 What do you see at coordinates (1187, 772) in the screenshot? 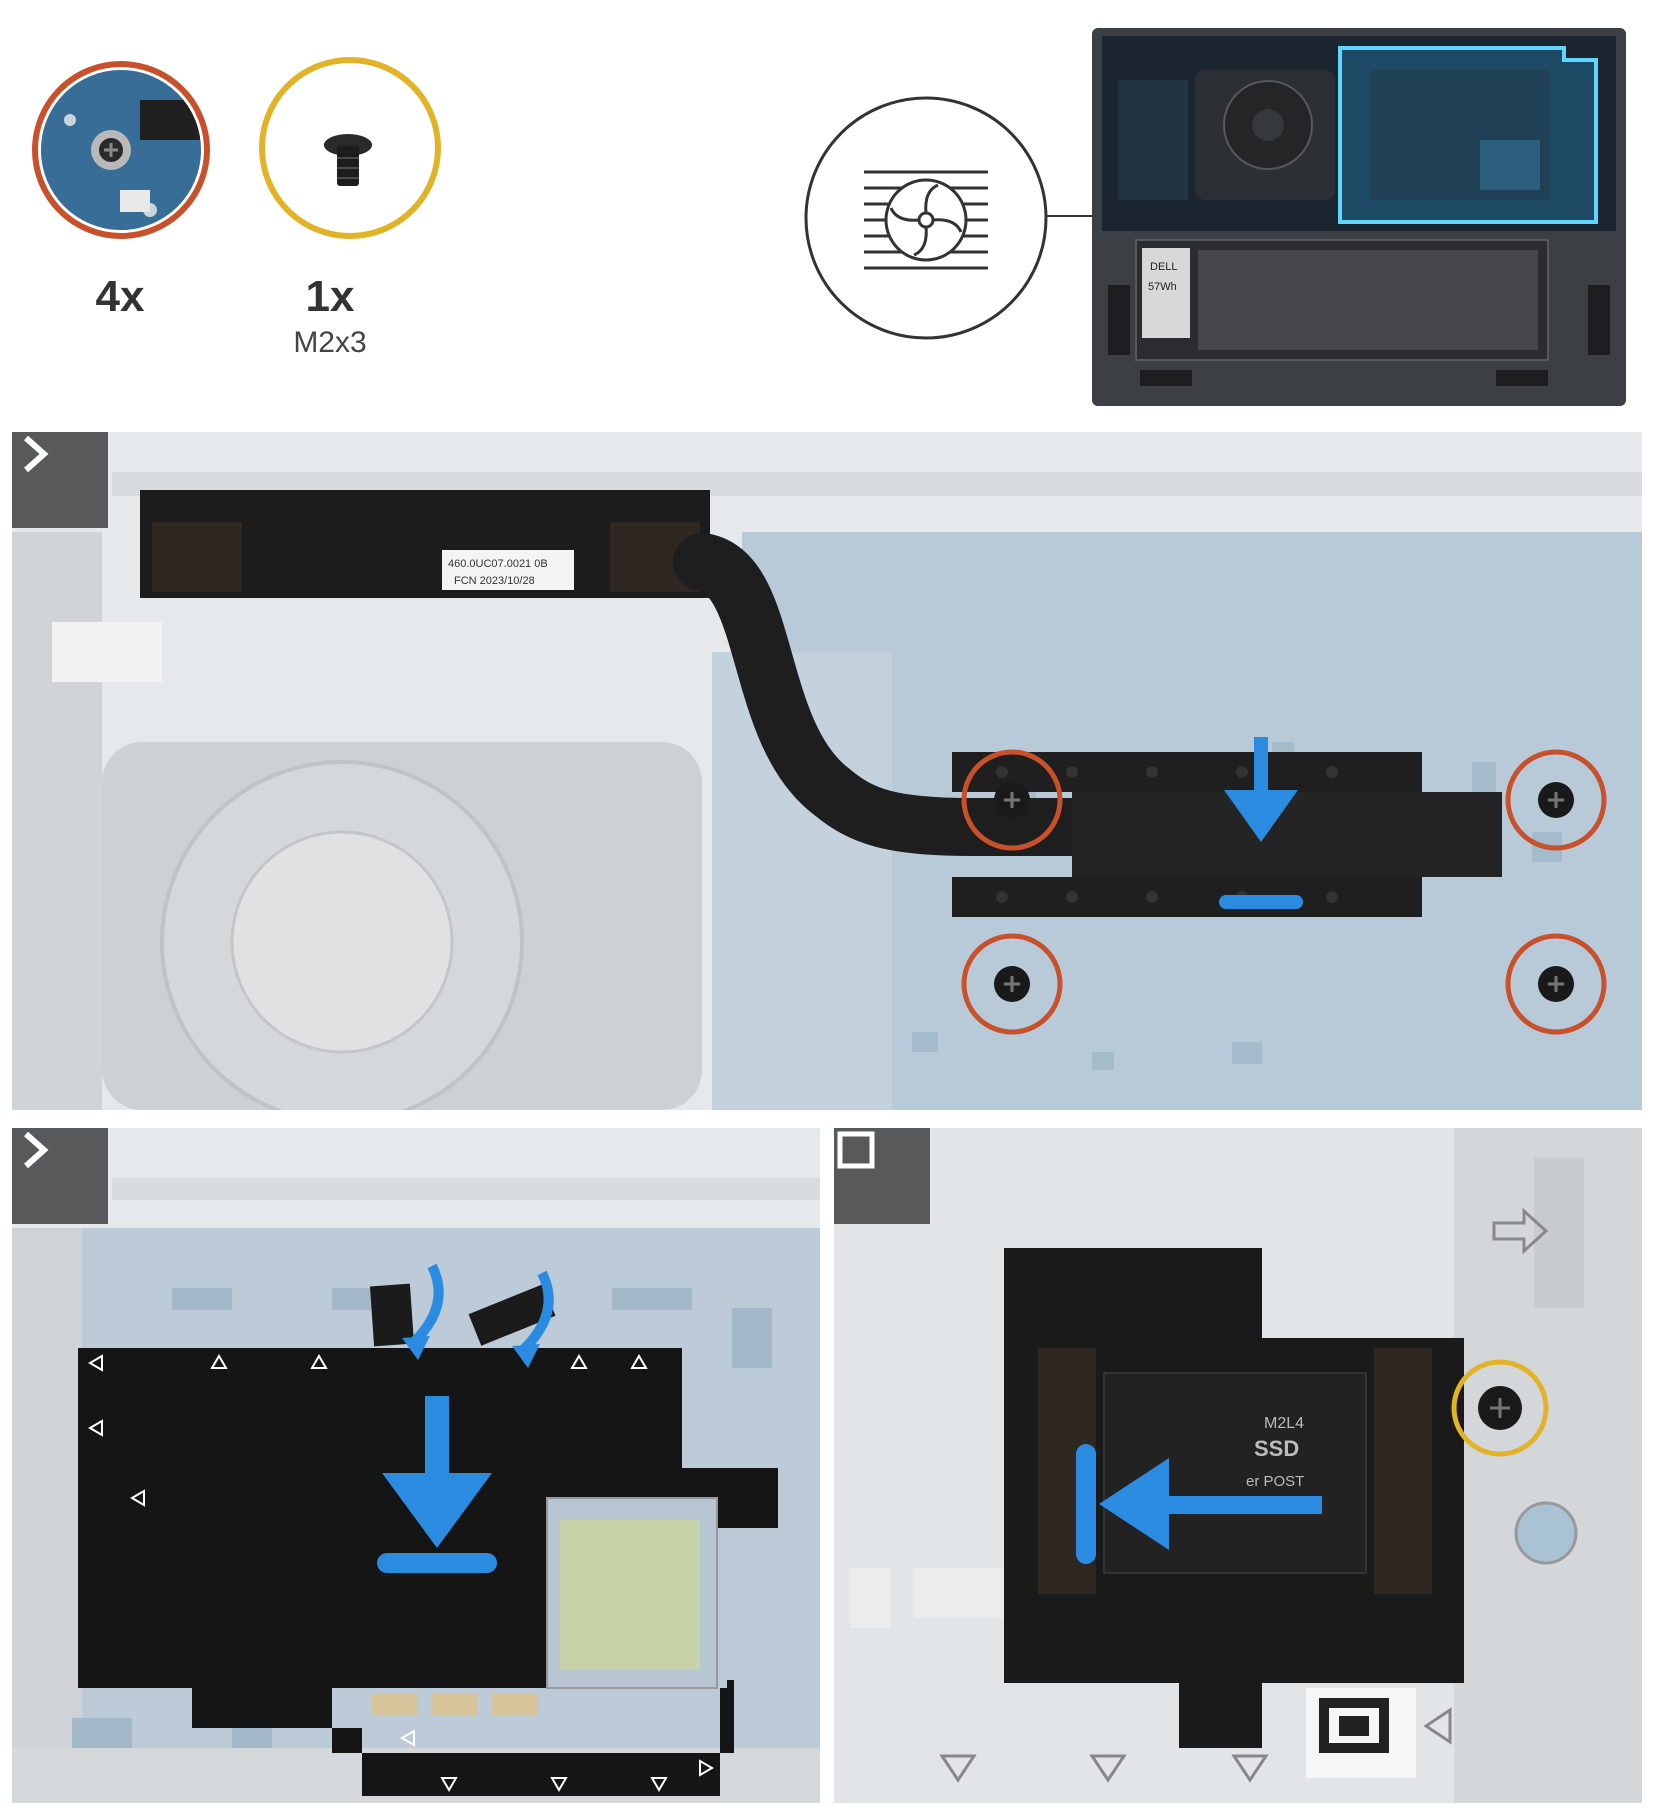
I see `heatsink-upper-bracket` at bounding box center [1187, 772].